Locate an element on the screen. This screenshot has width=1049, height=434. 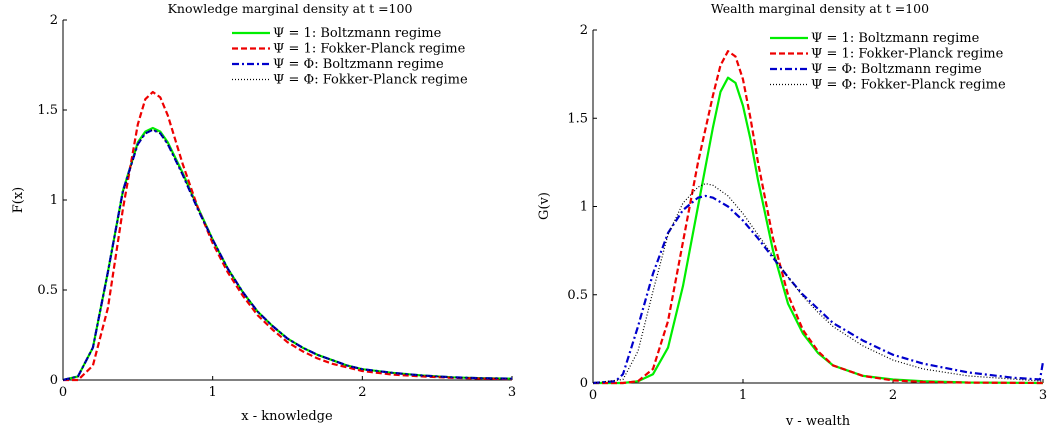
wealth-y-tick-label: 1 is located at coordinates (584, 207).